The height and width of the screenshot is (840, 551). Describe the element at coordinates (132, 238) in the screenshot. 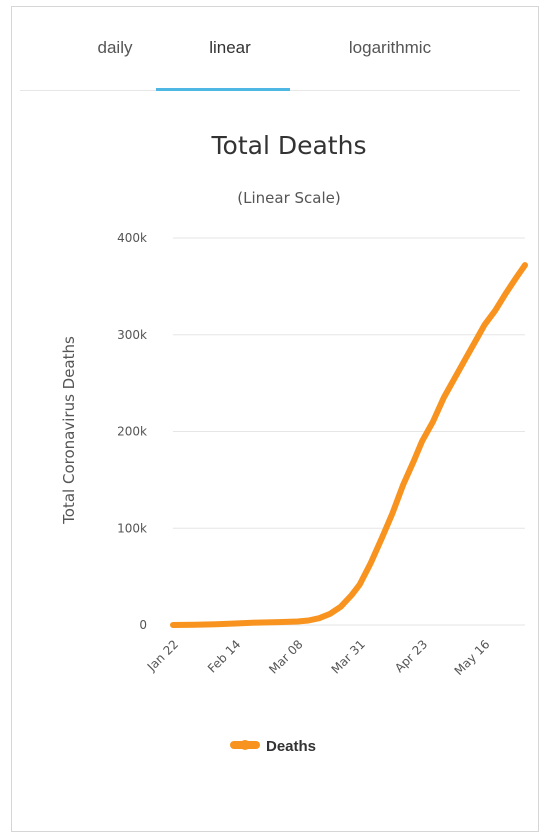

I see `y-tick-label: 400k` at that location.